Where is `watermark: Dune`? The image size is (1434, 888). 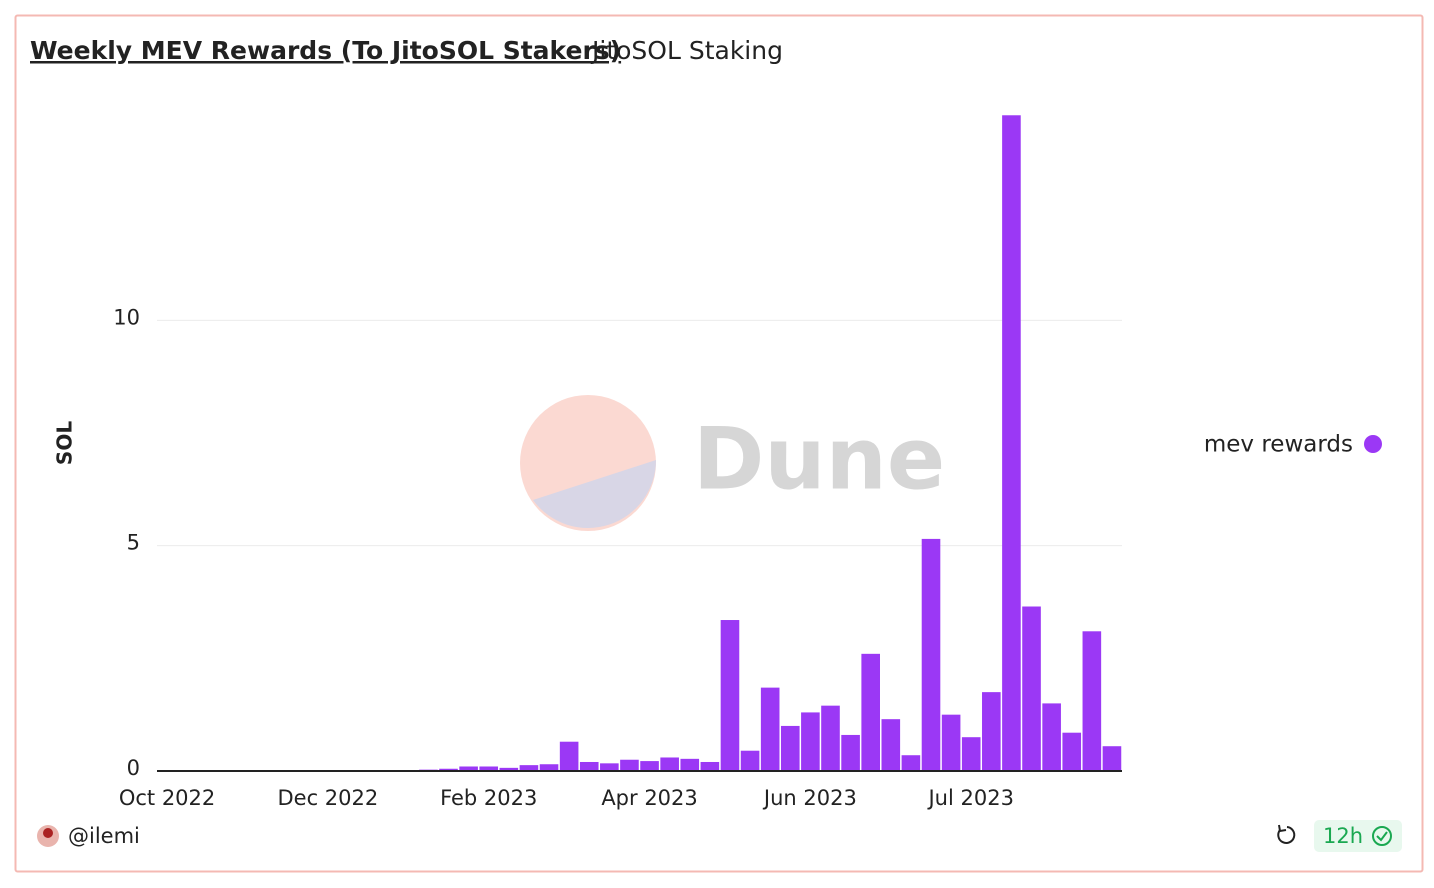 watermark: Dune is located at coordinates (732, 463).